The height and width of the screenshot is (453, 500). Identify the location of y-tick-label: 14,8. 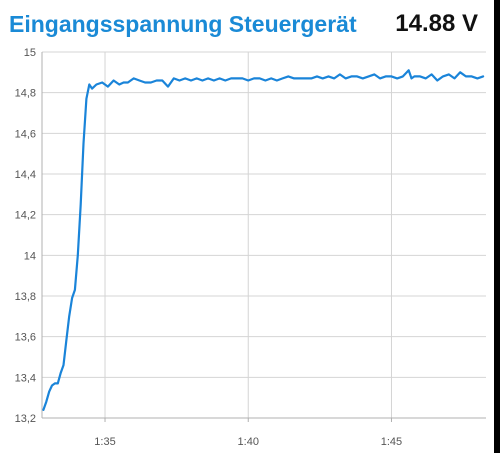
(25, 94).